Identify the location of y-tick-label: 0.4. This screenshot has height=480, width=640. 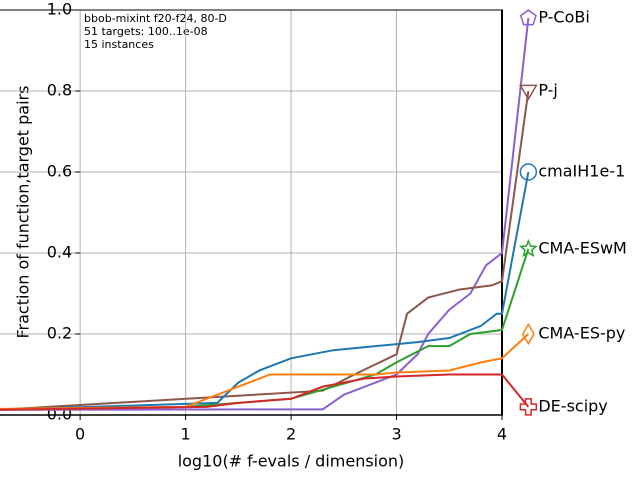
(59, 252).